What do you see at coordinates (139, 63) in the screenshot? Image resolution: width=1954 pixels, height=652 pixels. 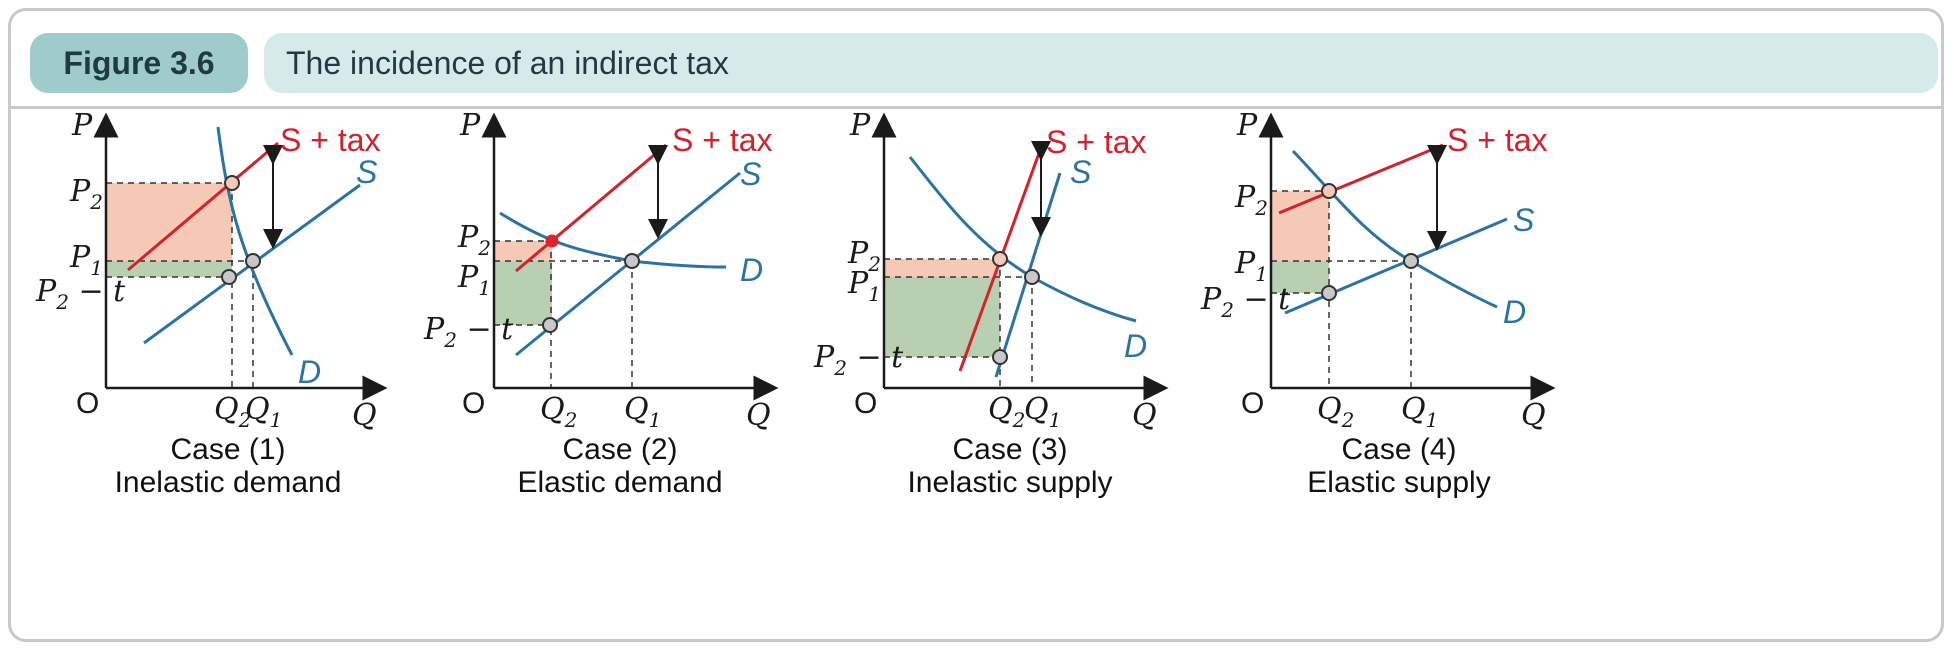 I see `figure-number: Figure 3.6` at bounding box center [139, 63].